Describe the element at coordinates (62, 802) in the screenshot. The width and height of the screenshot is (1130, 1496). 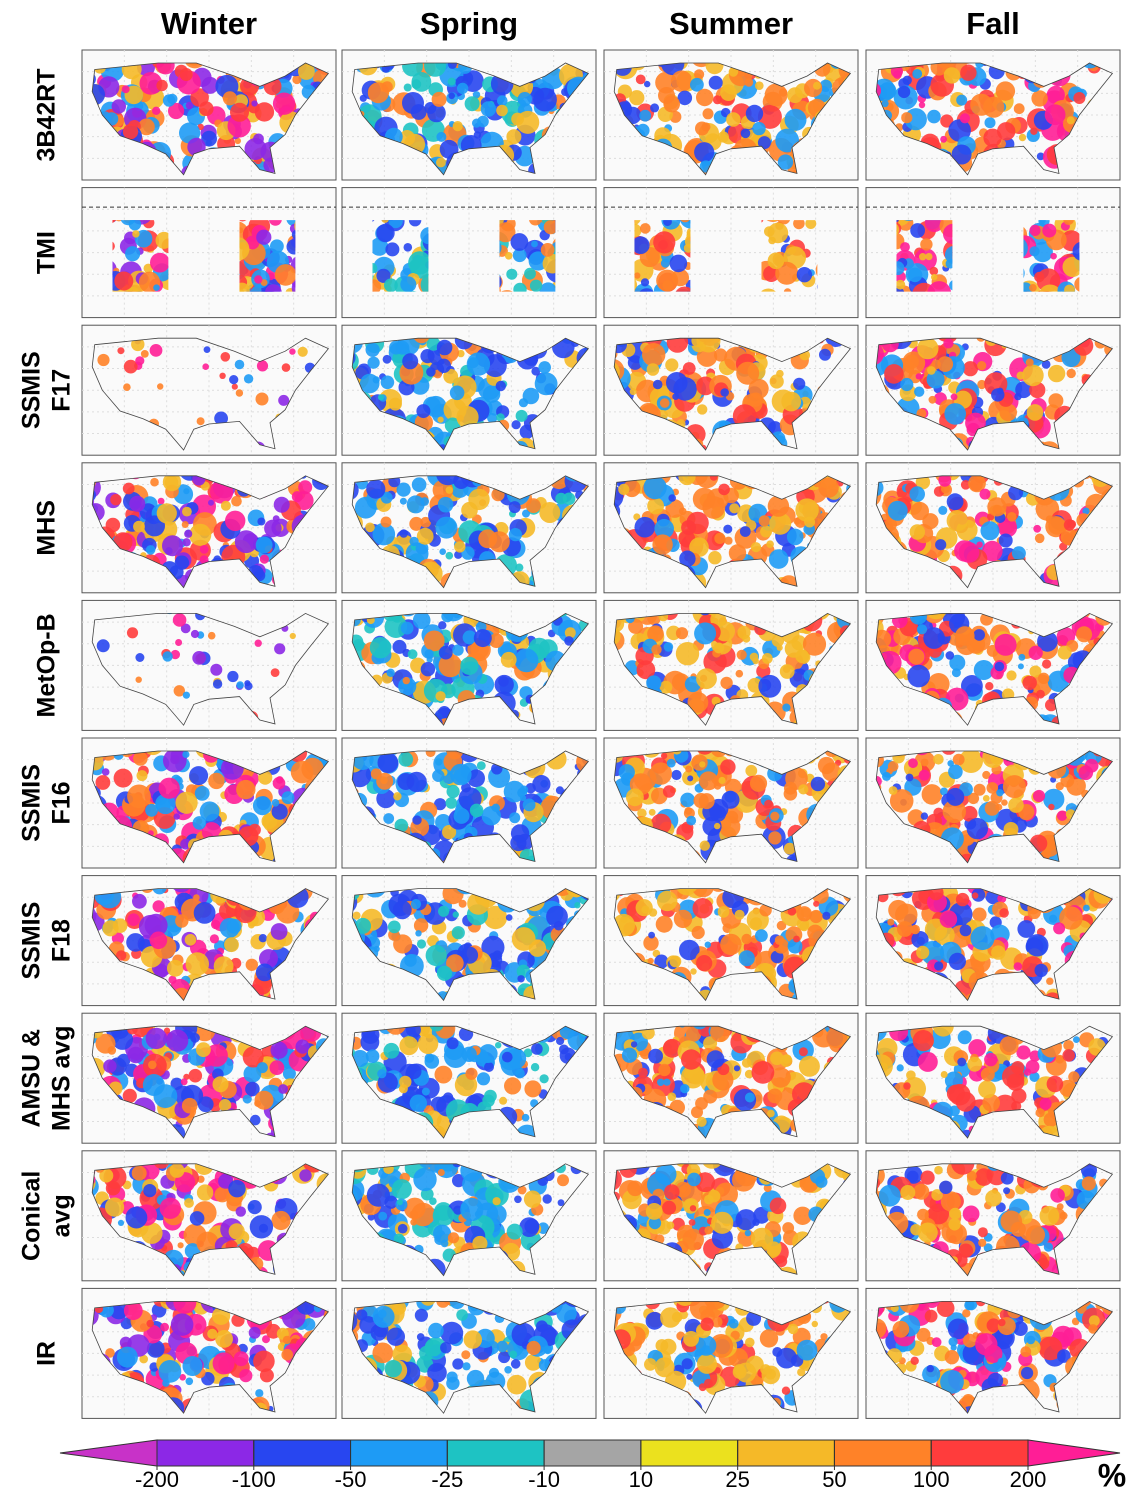
I see `row-label: F16` at that location.